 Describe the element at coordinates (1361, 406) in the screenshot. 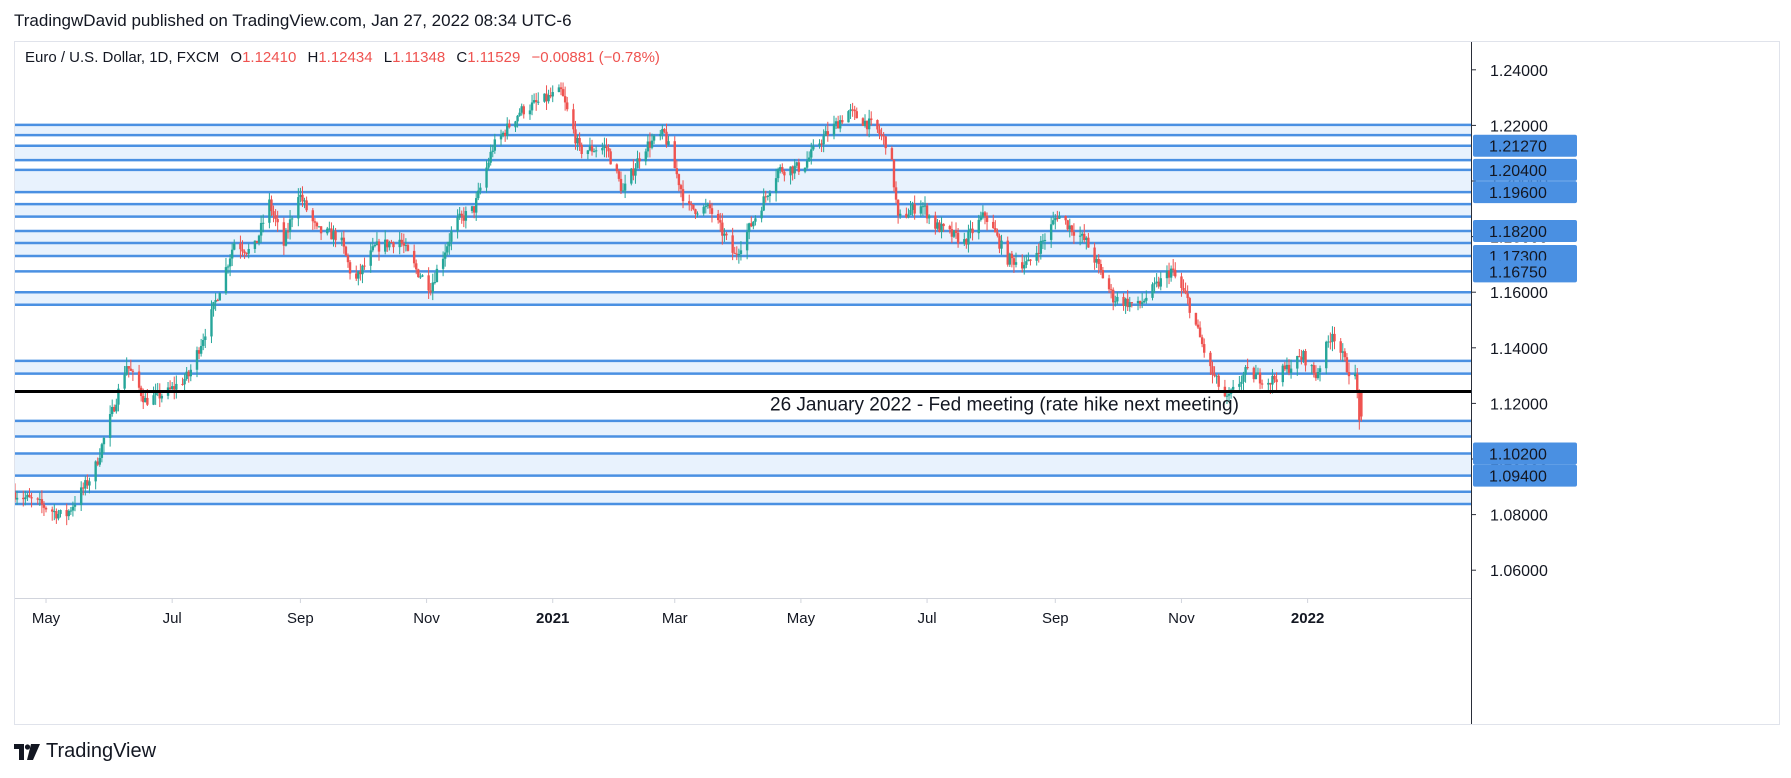

I see `last-candle` at that location.